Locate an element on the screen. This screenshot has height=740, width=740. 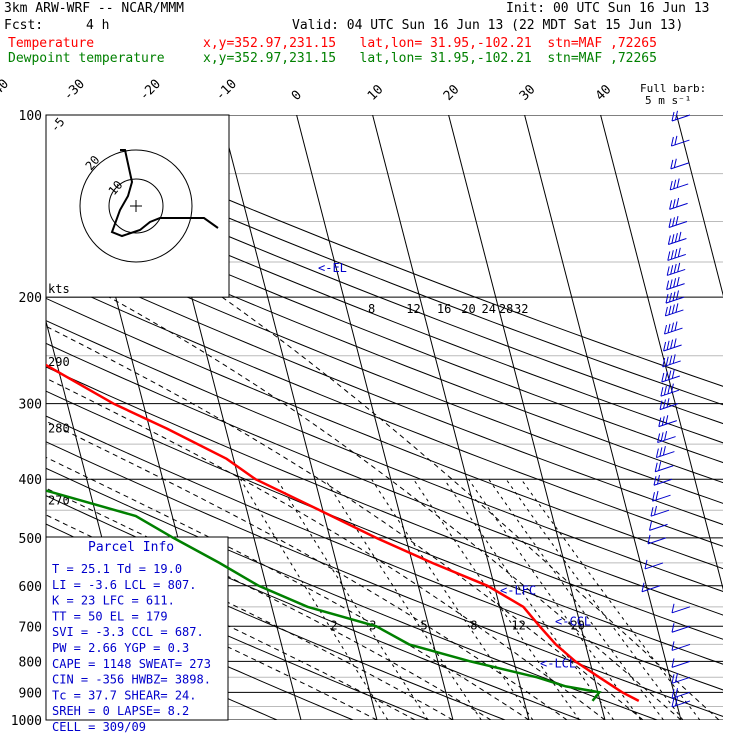
marker-el: <-EL is located at coordinates (332, 268).